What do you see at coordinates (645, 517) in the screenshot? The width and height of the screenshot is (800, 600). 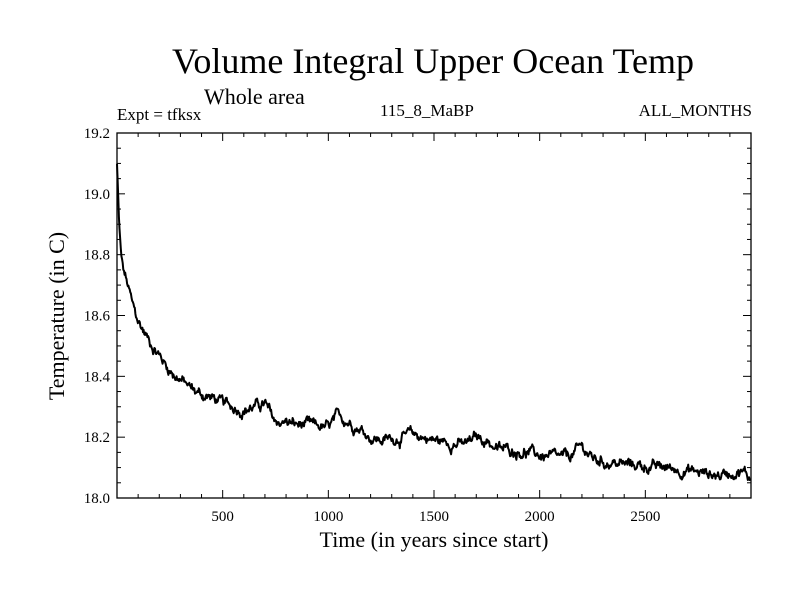 I see `x-tick-label: 2500` at bounding box center [645, 517].